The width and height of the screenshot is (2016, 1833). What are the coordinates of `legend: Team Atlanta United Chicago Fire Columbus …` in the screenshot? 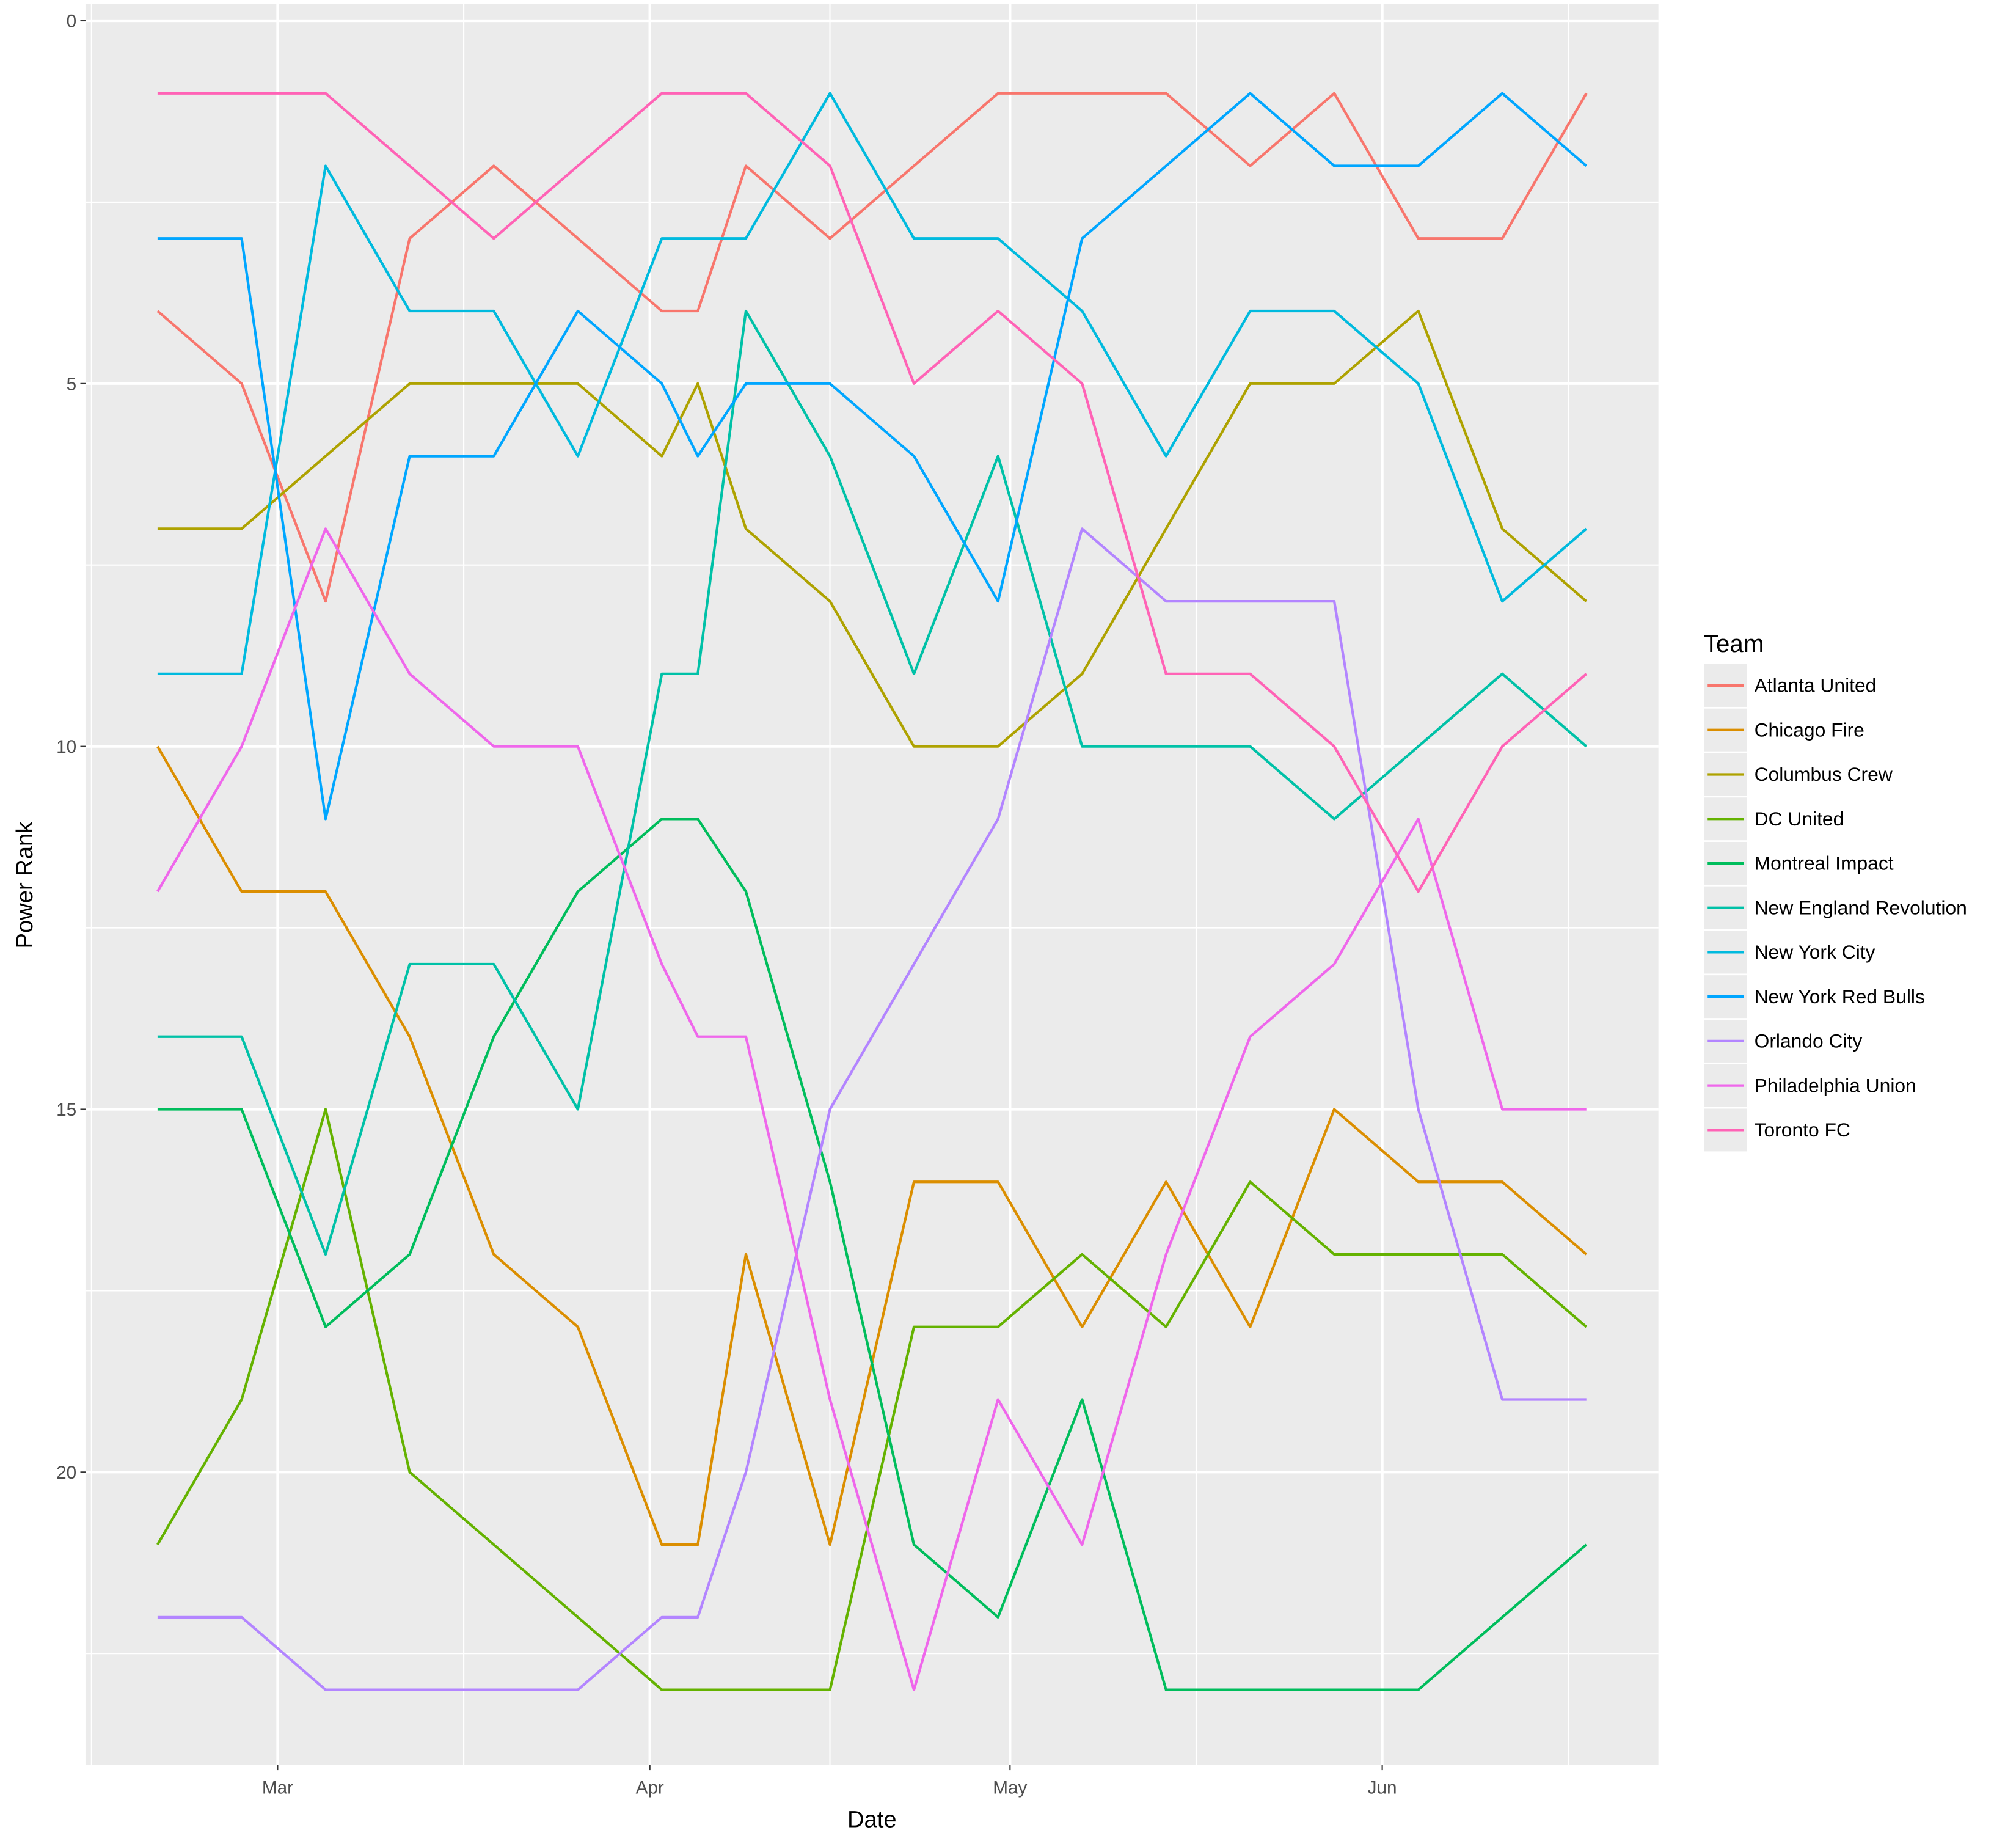 It's located at (1835, 891).